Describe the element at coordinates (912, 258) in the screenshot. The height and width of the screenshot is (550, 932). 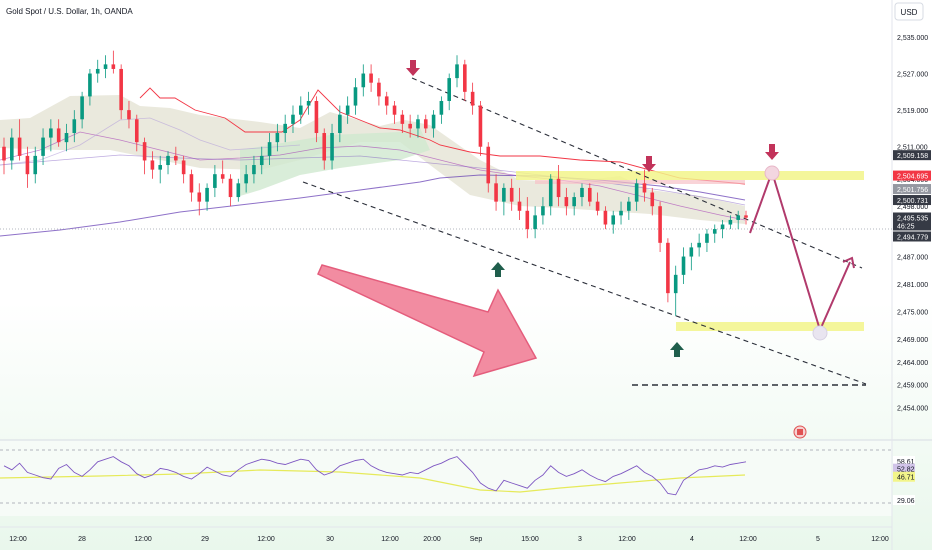
I see `price-tick-label: 2,487.000` at that location.